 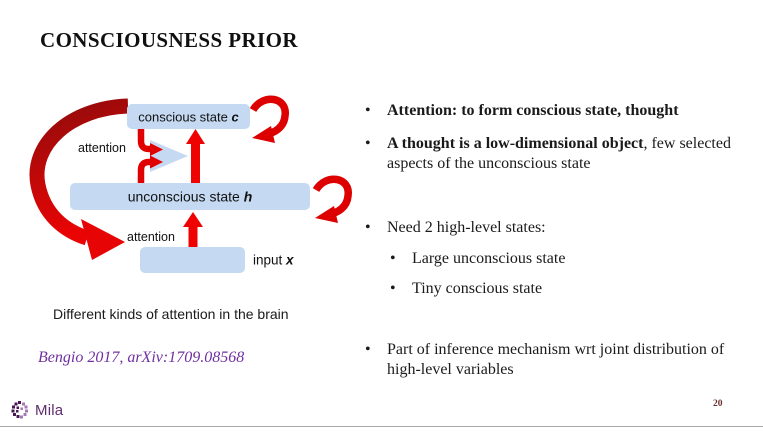 I want to click on mila-logo: Mila, so click(x=36, y=410).